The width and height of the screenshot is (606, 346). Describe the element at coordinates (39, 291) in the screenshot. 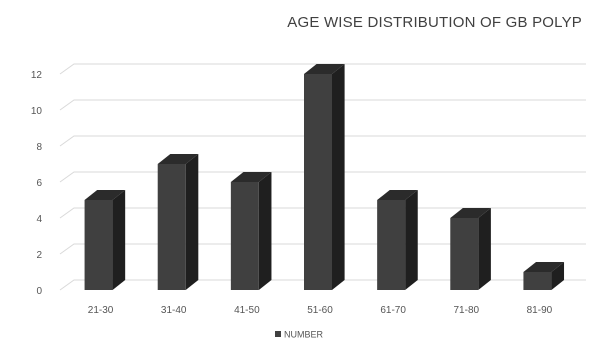

I see `y-tick-label: 0` at that location.